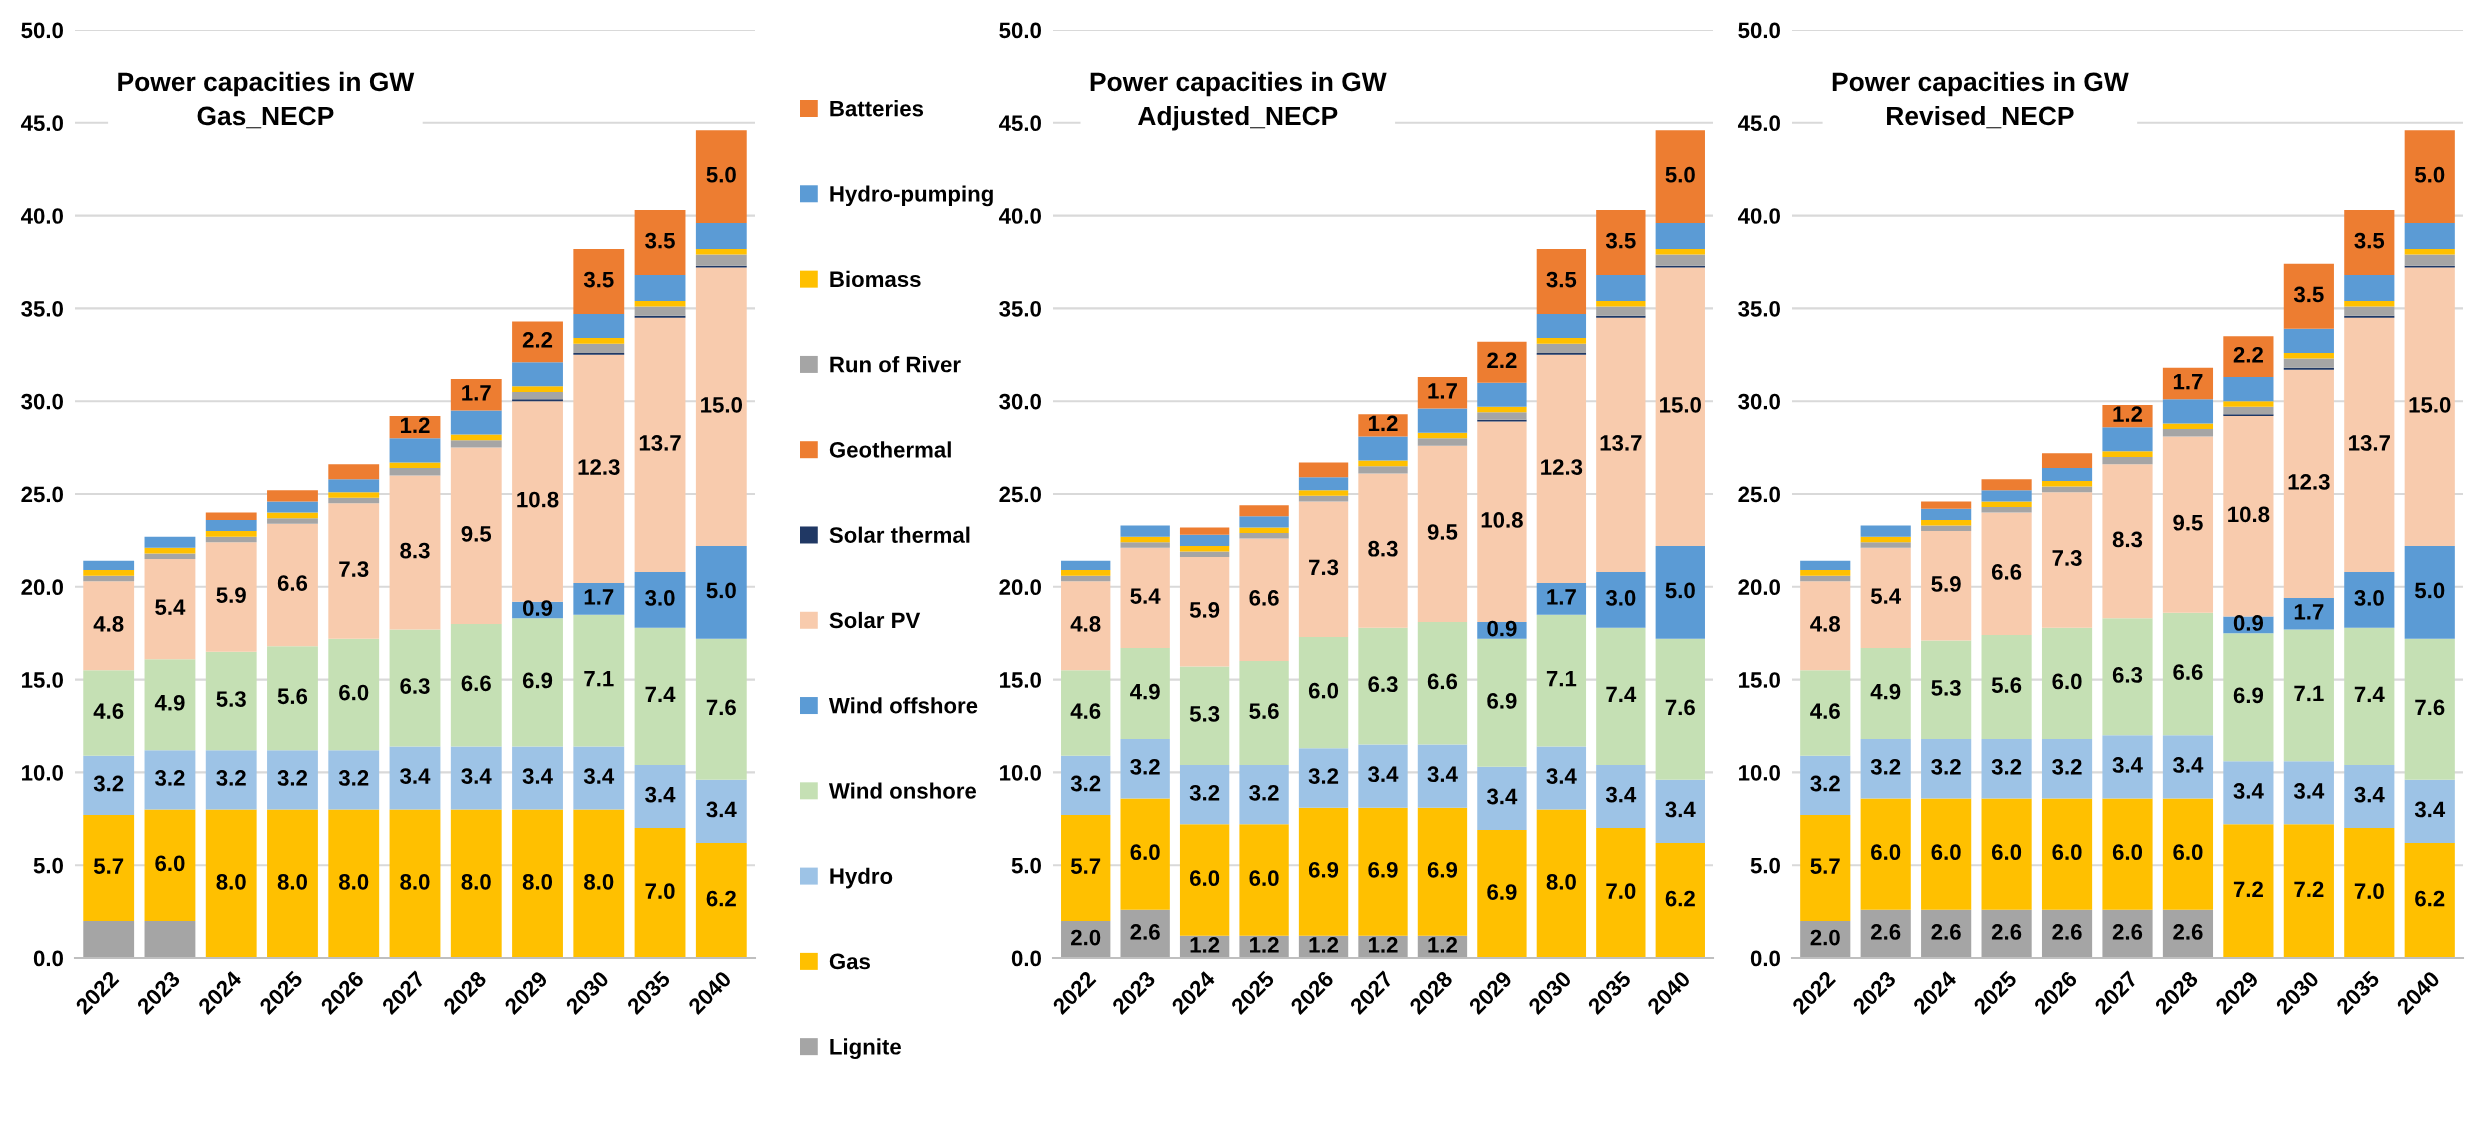  Describe the element at coordinates (1885, 691) in the screenshot. I see `data-label: 4.9` at that location.